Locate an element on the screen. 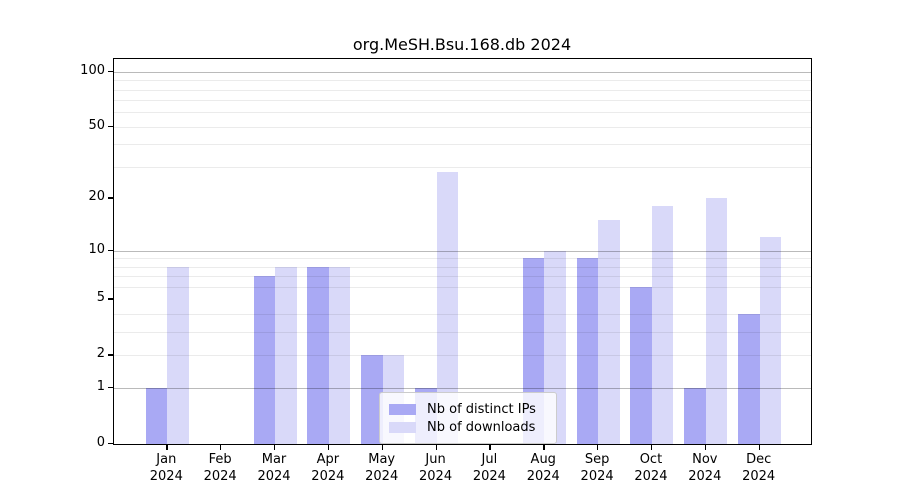  y-axis-tick-label: 2 is located at coordinates (100, 354).